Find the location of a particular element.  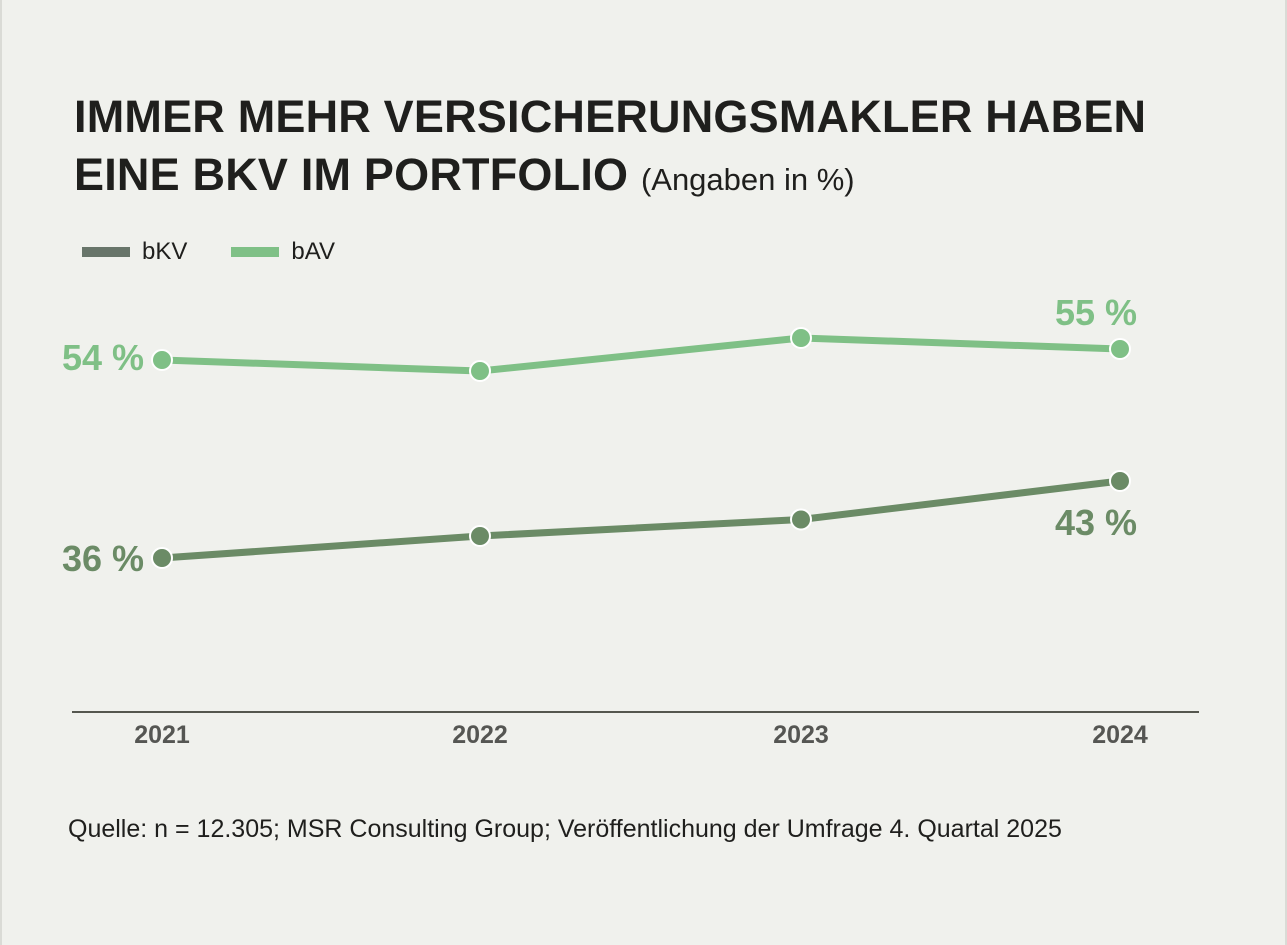

title-line-2: EINE BKV IM PORTFOLIO (Angaben in %) is located at coordinates (649, 177).